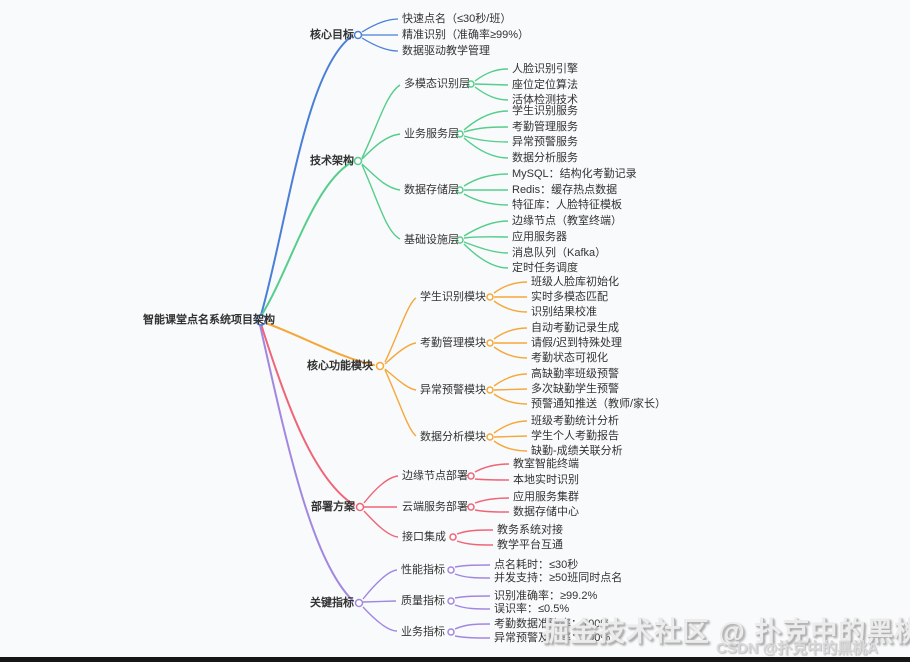 The width and height of the screenshot is (910, 662). What do you see at coordinates (726, 632) in the screenshot?
I see `watermark-juejin: 掘金技术社区 @ 扑克中的黑桃A` at bounding box center [726, 632].